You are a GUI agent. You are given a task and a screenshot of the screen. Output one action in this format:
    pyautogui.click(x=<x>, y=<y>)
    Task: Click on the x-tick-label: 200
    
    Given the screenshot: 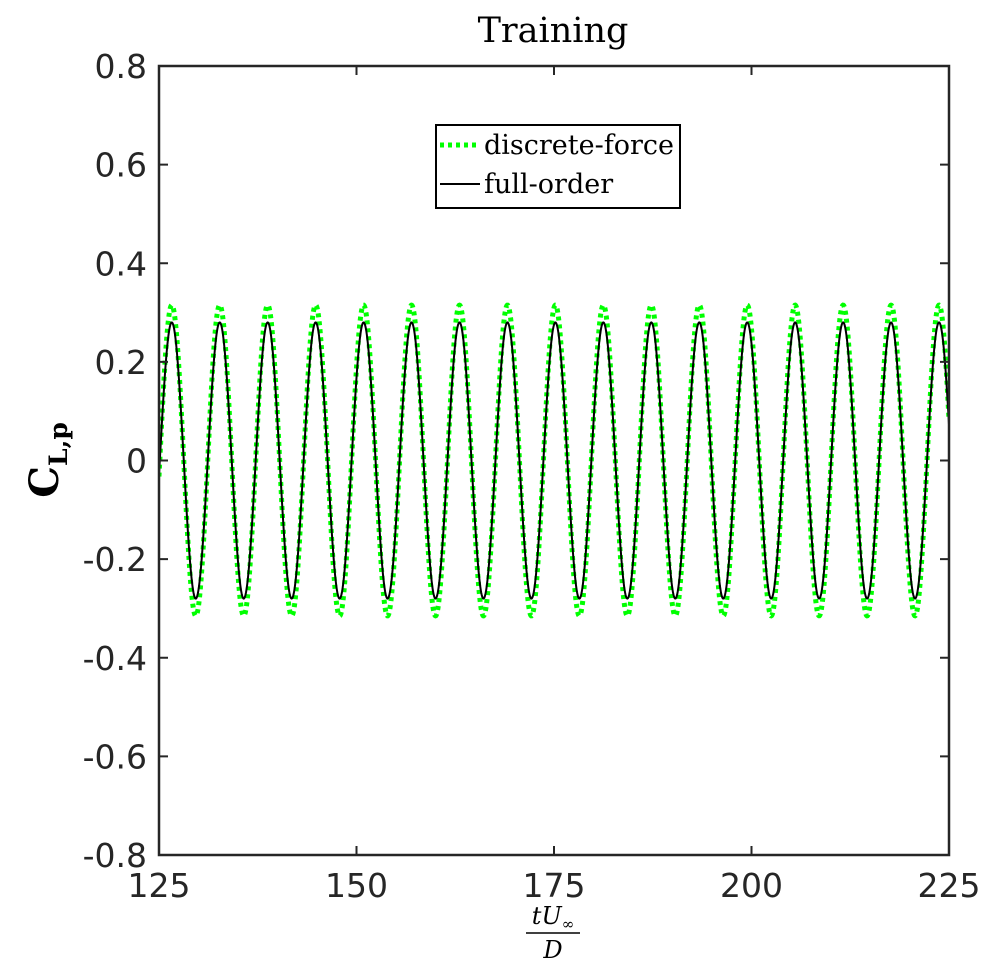 What is the action you would take?
    pyautogui.click(x=751, y=885)
    